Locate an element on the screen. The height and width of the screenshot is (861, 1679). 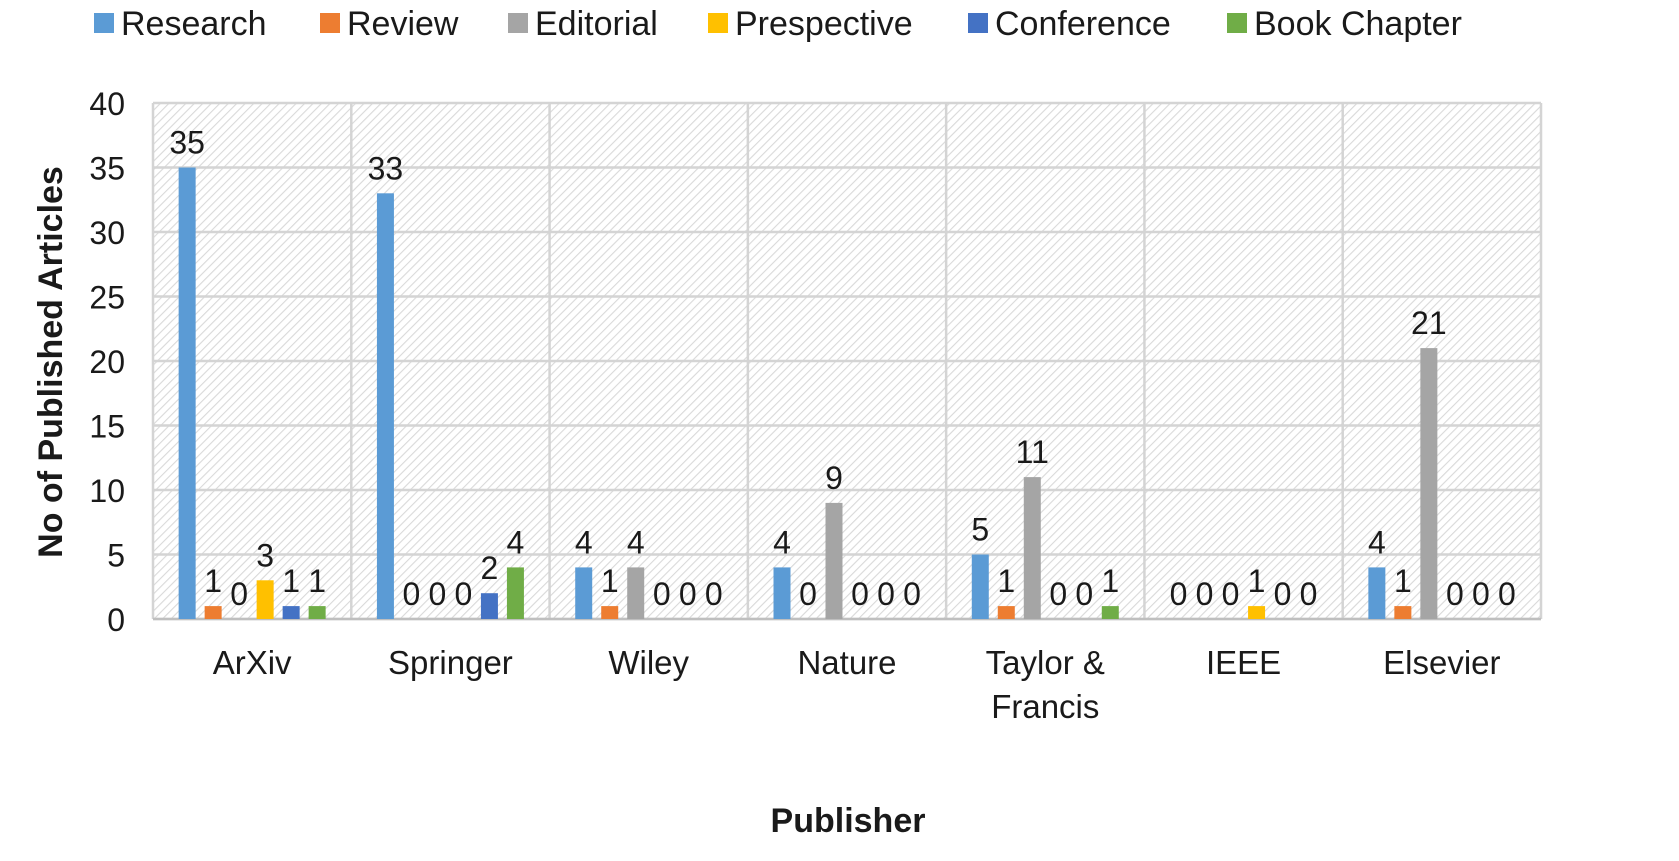
y-tick-label: 25 is located at coordinates (107, 298).